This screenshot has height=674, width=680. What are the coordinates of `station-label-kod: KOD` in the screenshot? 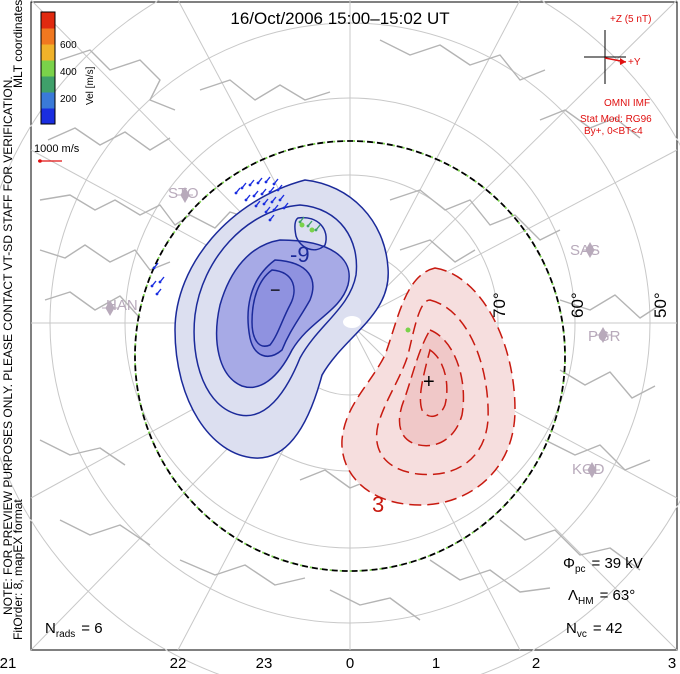 It's located at (588, 469).